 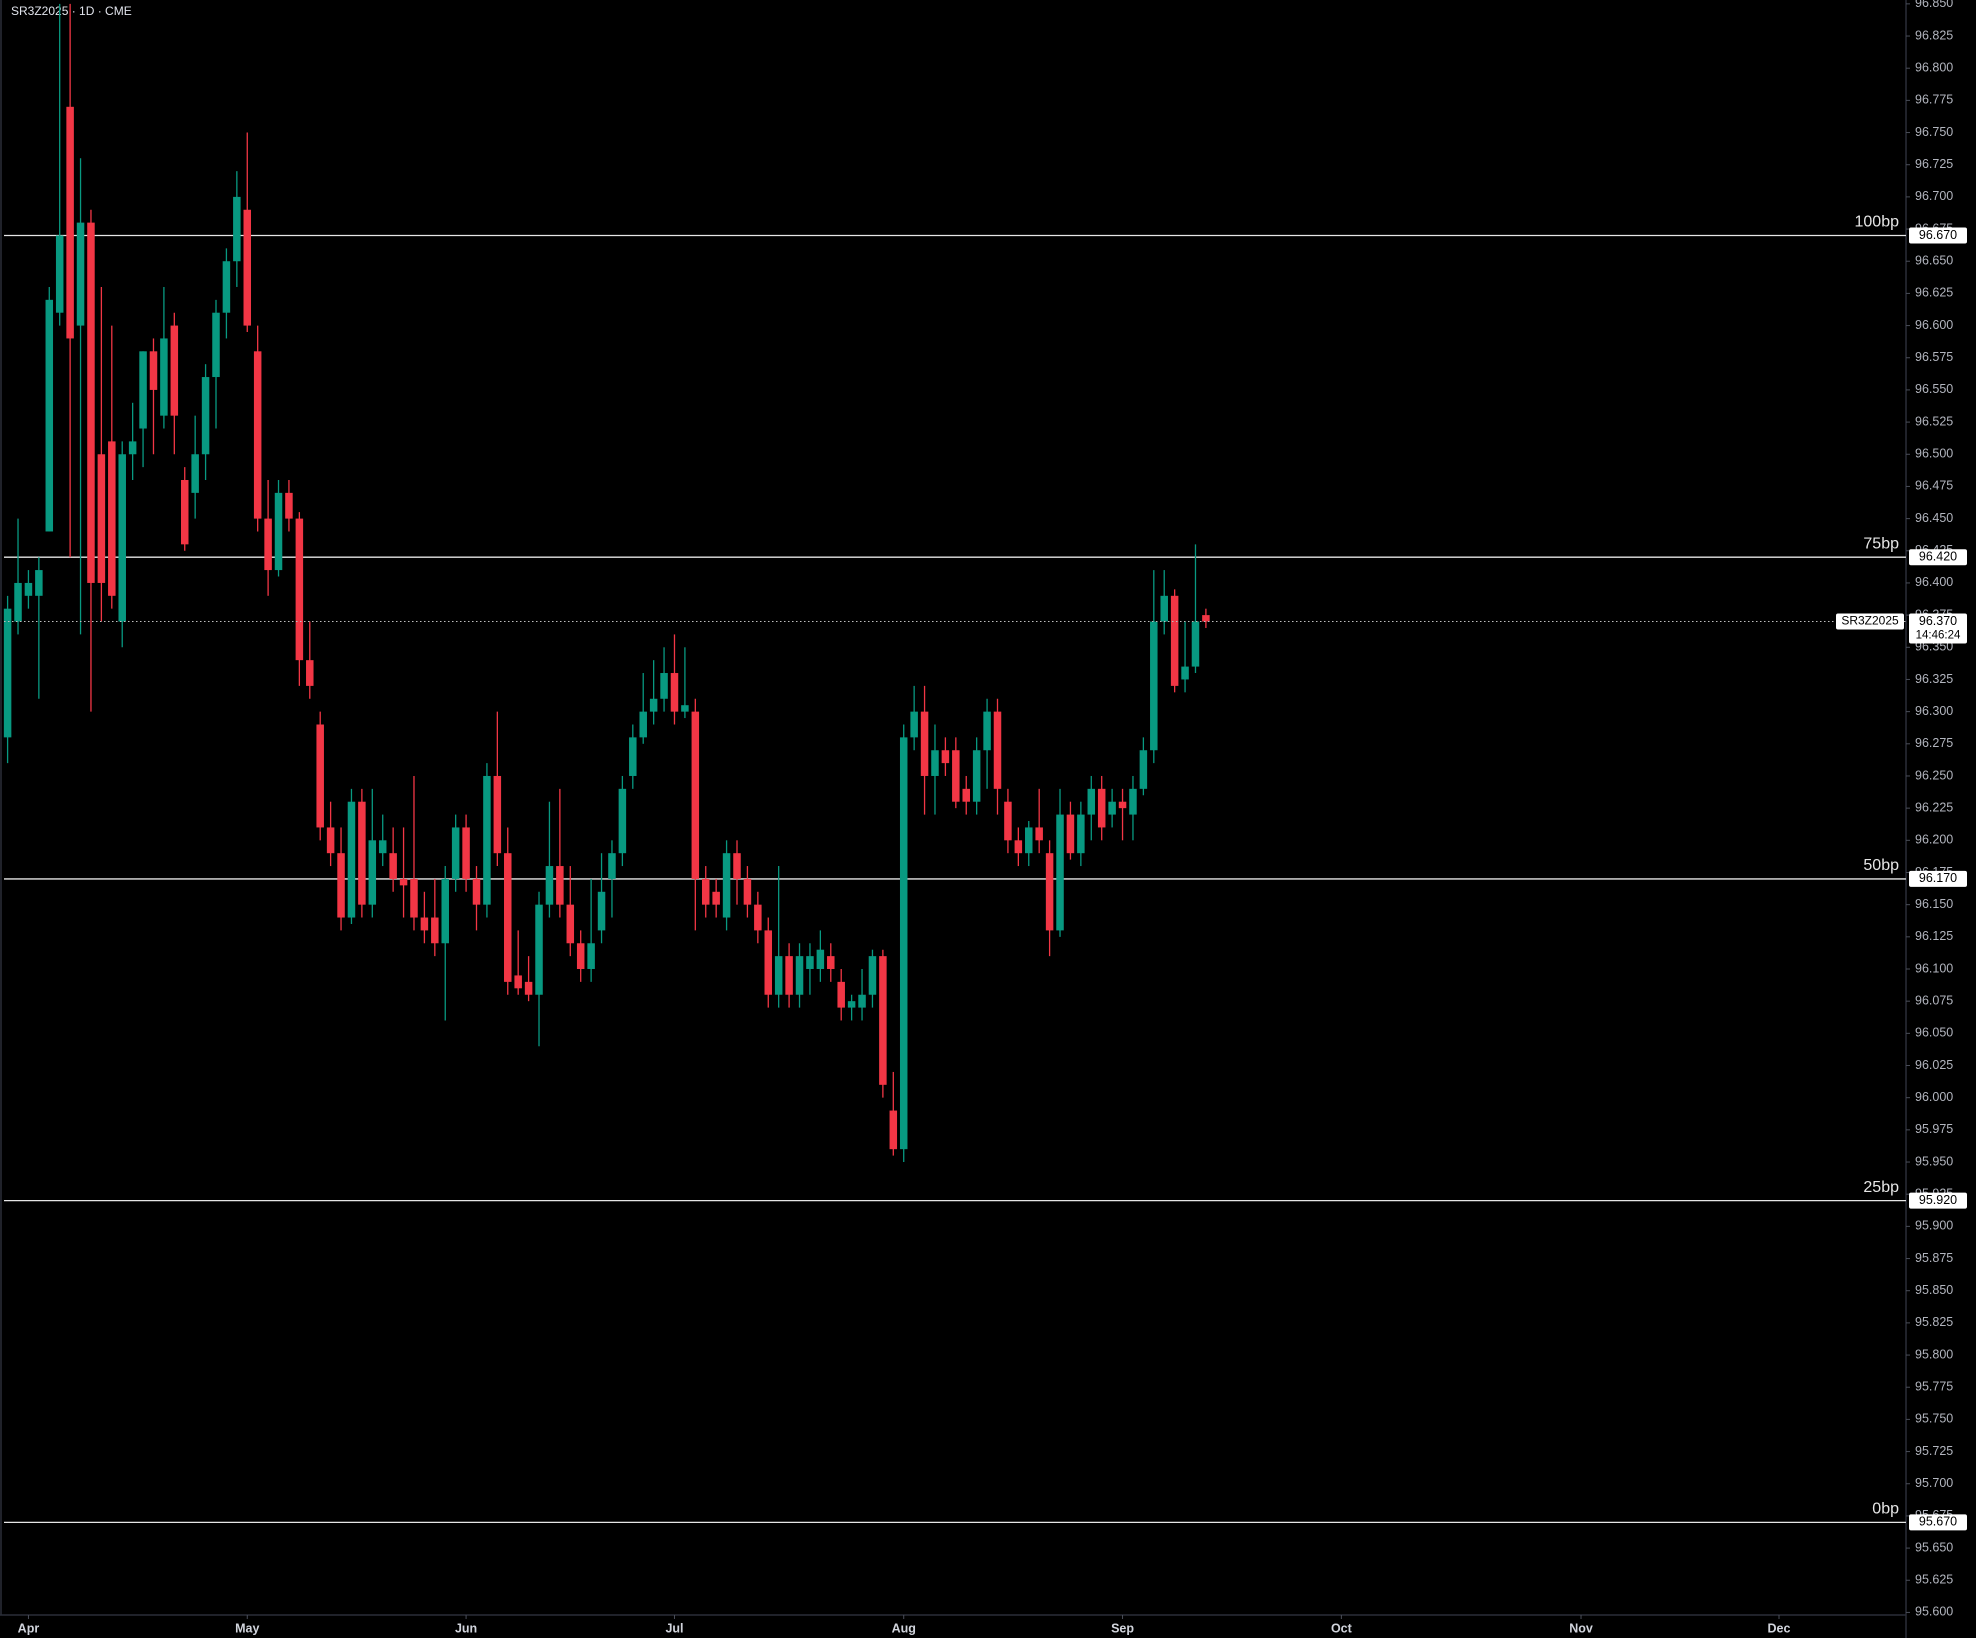 What do you see at coordinates (1934, 711) in the screenshot?
I see `y-tick-label: 96.300` at bounding box center [1934, 711].